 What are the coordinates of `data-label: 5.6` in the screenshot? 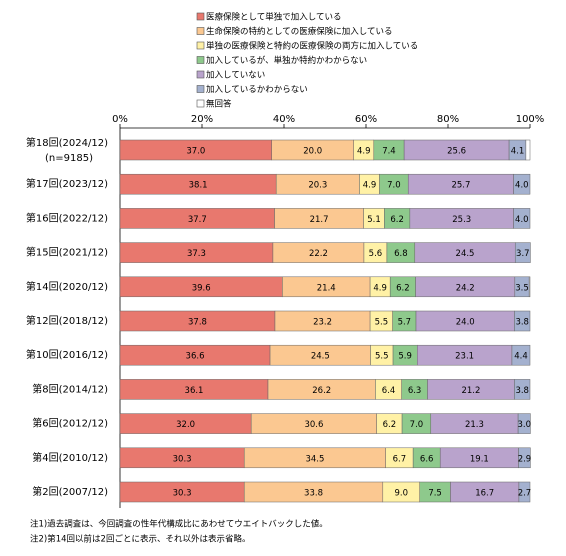 It's located at (376, 254).